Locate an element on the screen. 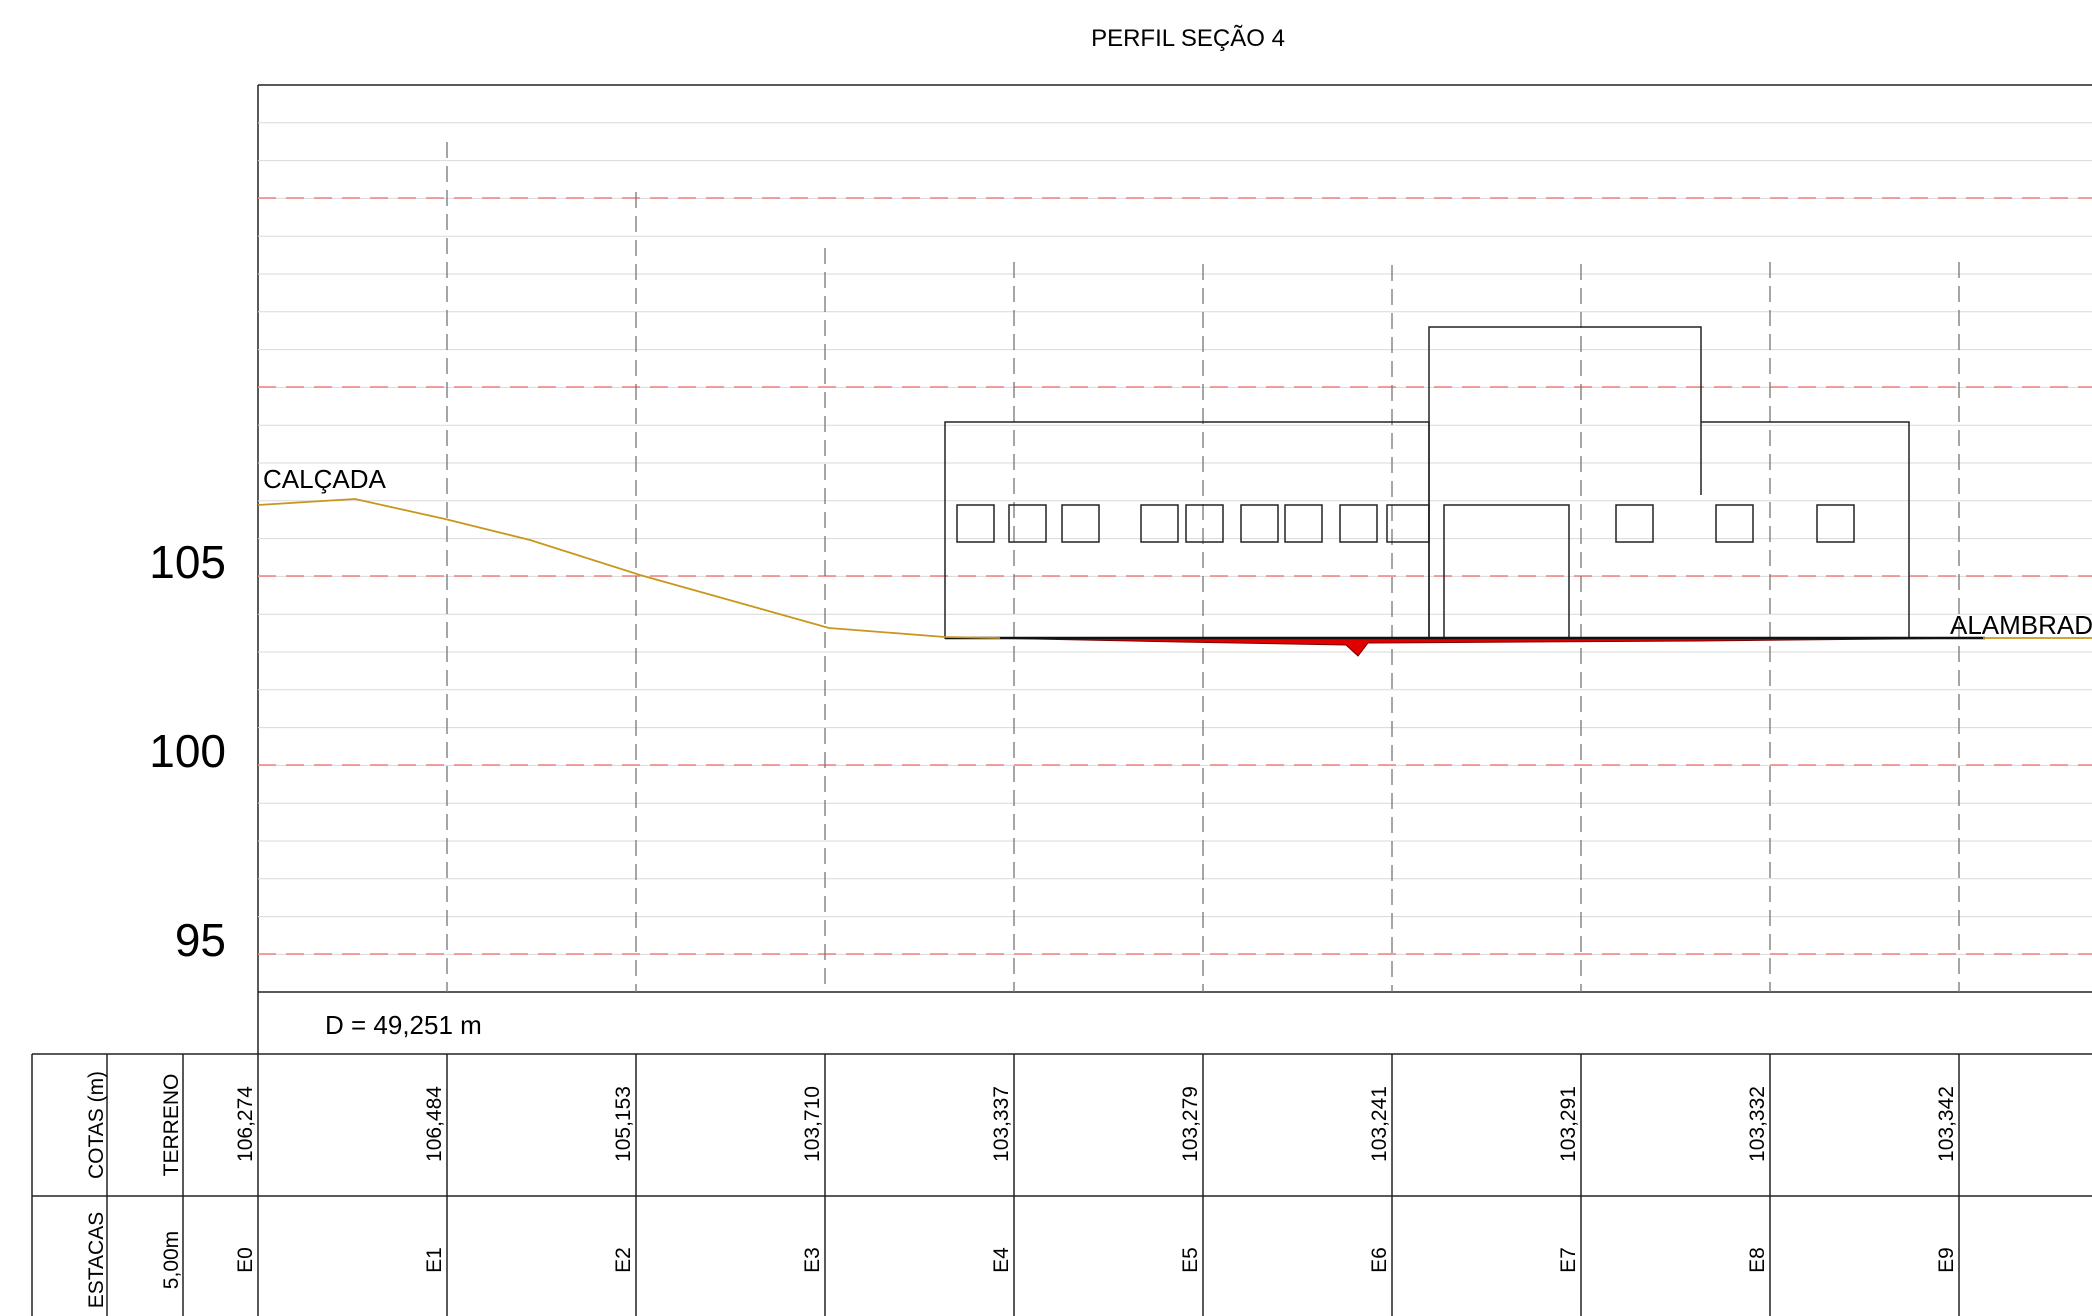 Image resolution: width=2092 pixels, height=1316 pixels. station-label: E3 is located at coordinates (812, 1260).